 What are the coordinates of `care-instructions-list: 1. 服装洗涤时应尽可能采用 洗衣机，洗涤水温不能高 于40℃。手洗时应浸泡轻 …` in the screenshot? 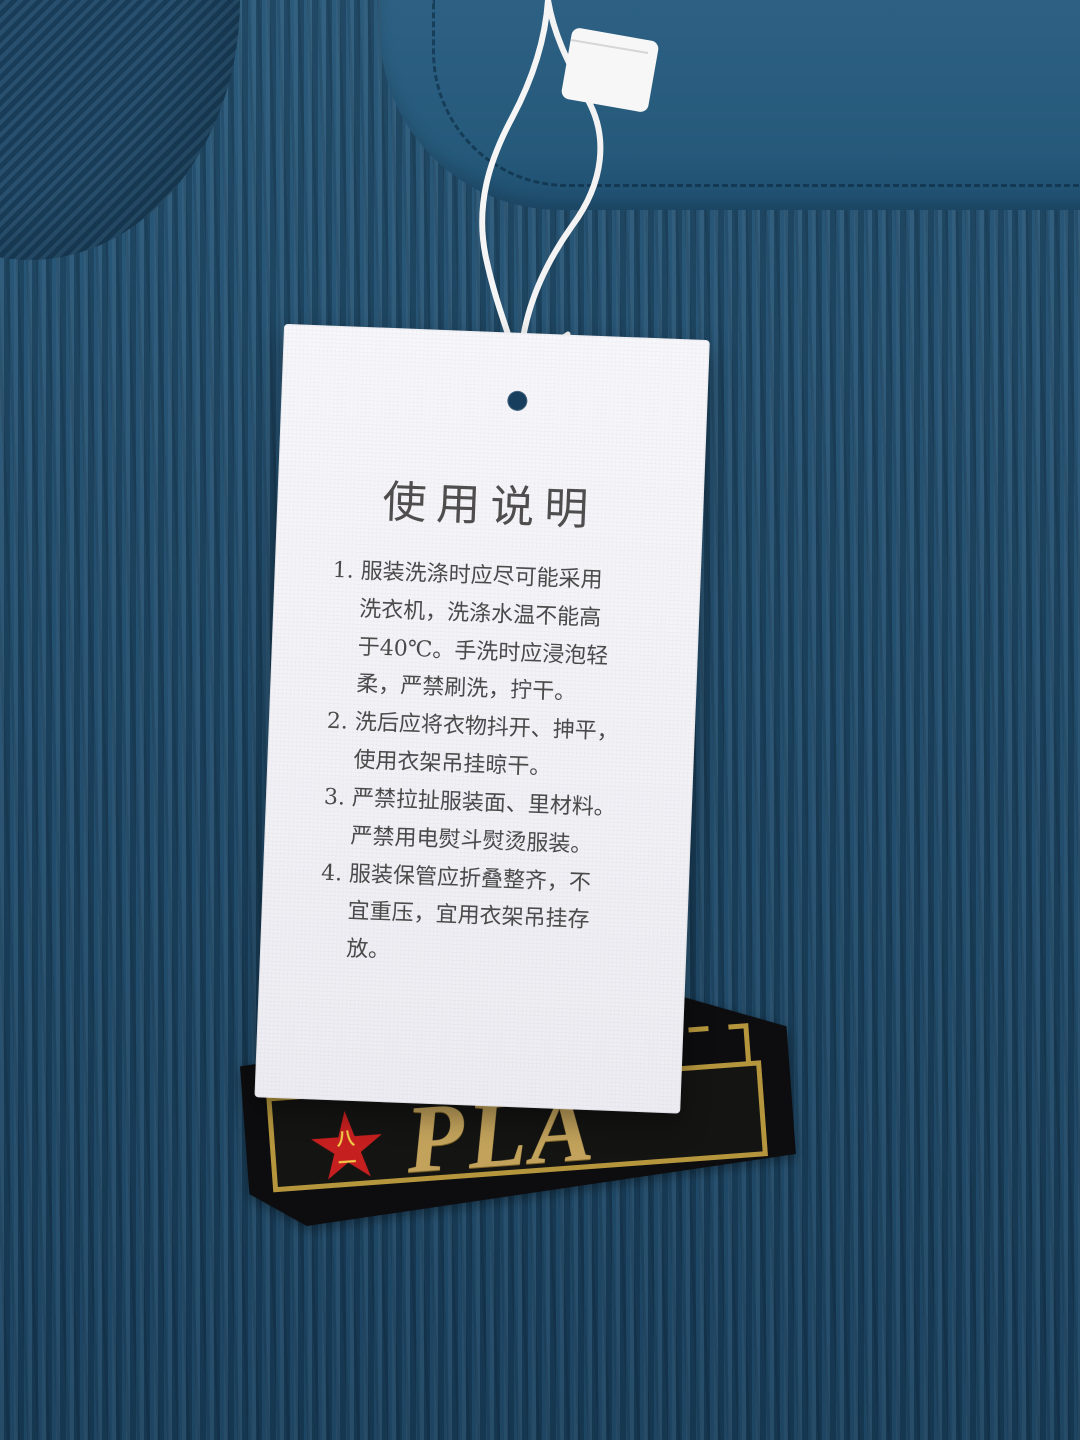 It's located at (497, 766).